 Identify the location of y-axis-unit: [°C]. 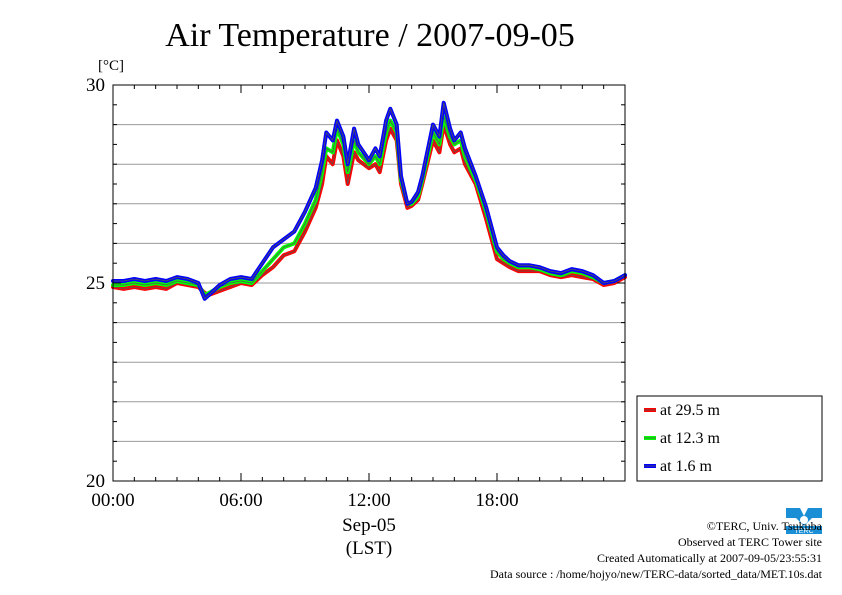
(111, 66).